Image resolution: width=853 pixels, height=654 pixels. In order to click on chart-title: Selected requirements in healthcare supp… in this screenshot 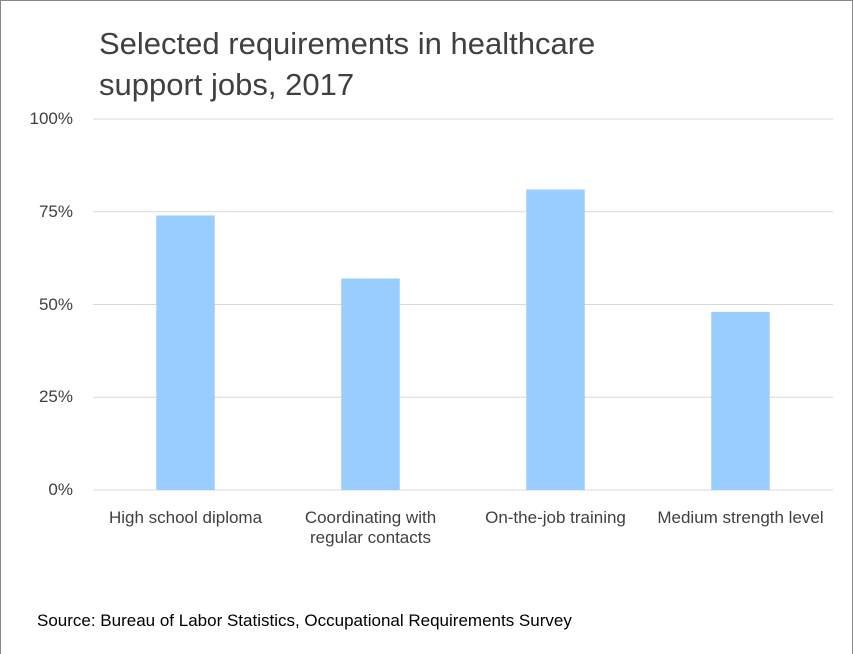, I will do `click(347, 64)`.